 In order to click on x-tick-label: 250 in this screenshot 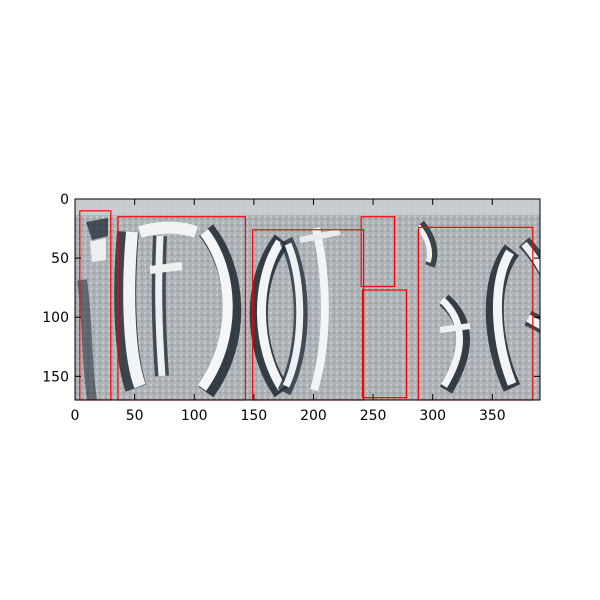, I will do `click(373, 416)`.